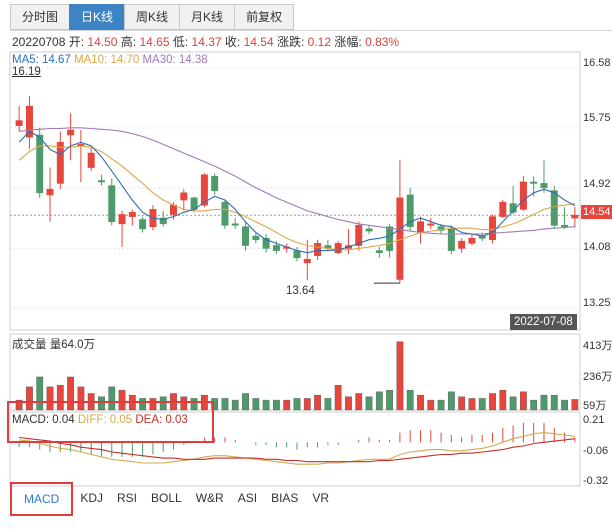 This screenshot has width=612, height=529. I want to click on period-tabs: 分时图 日K线 周K线 月K线 前复权, so click(152, 17).